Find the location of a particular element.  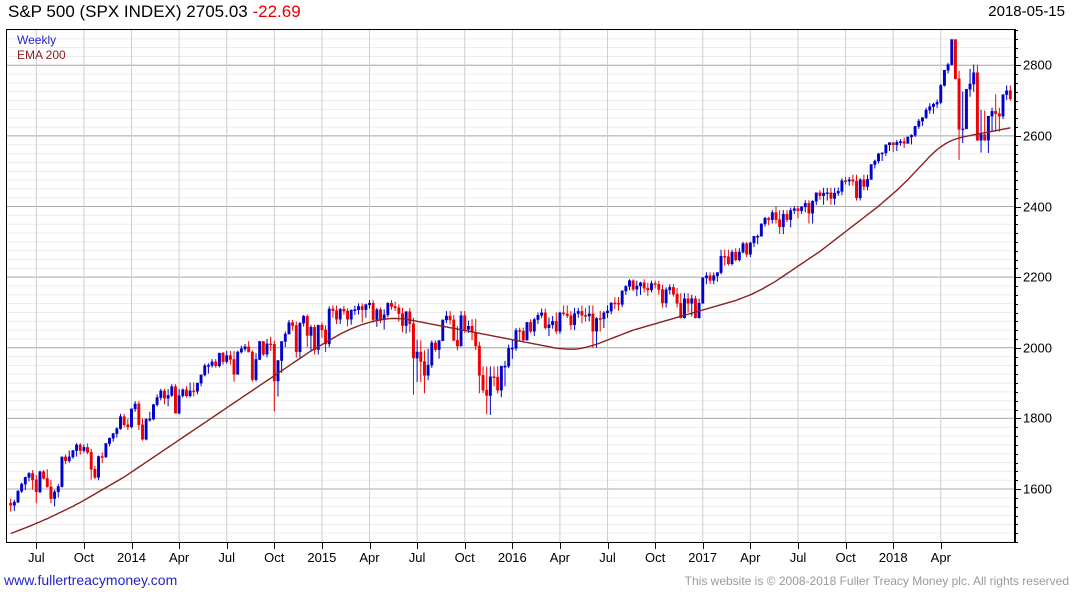

instrument-name: S&P 500 (SPX INDEX) is located at coordinates (95, 11).